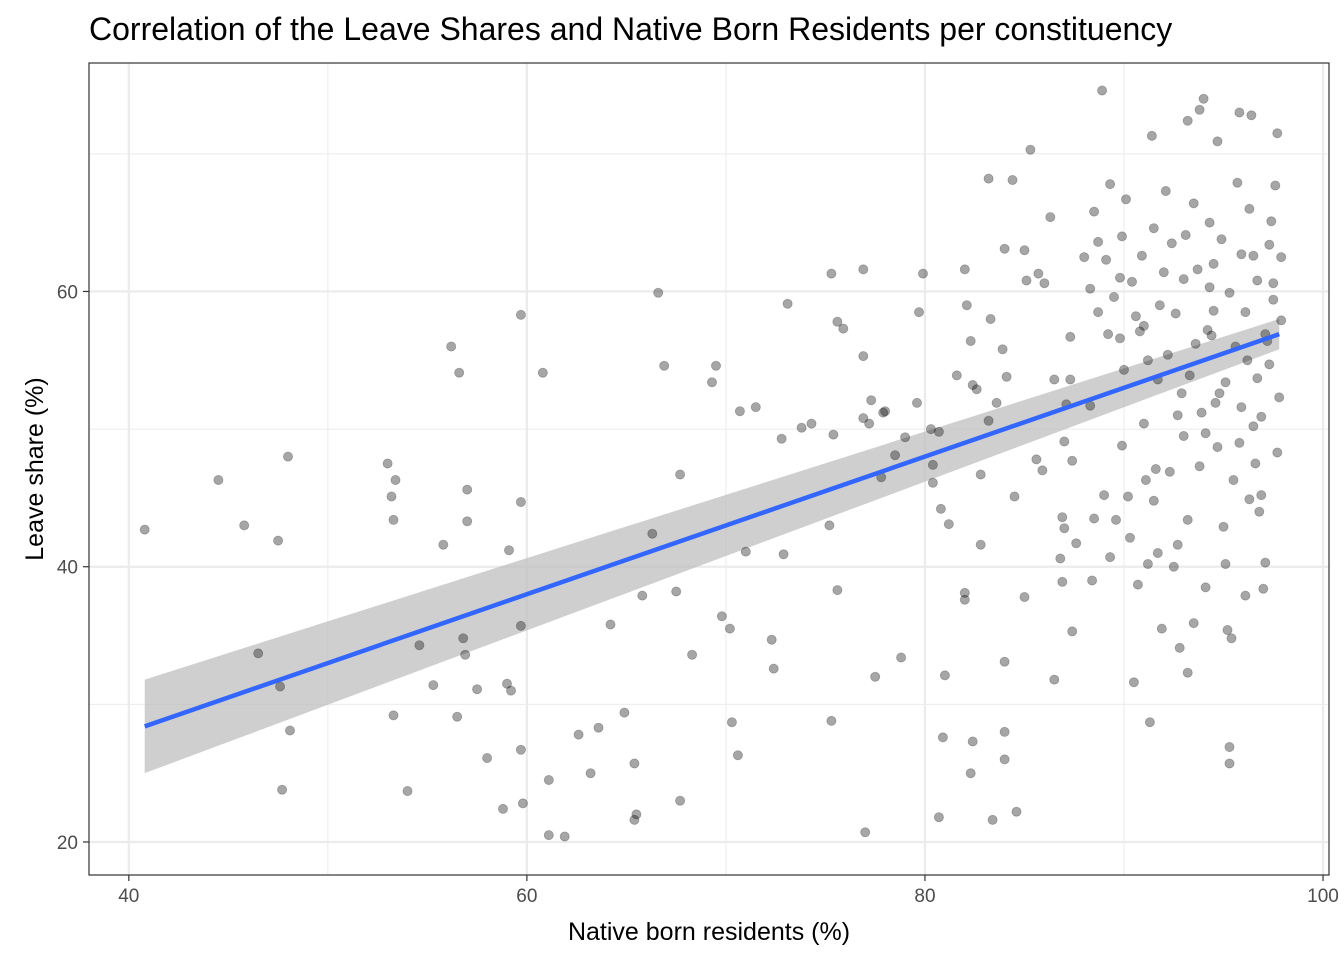  Describe the element at coordinates (526, 896) in the screenshot. I see `x-tick-label: 60` at that location.